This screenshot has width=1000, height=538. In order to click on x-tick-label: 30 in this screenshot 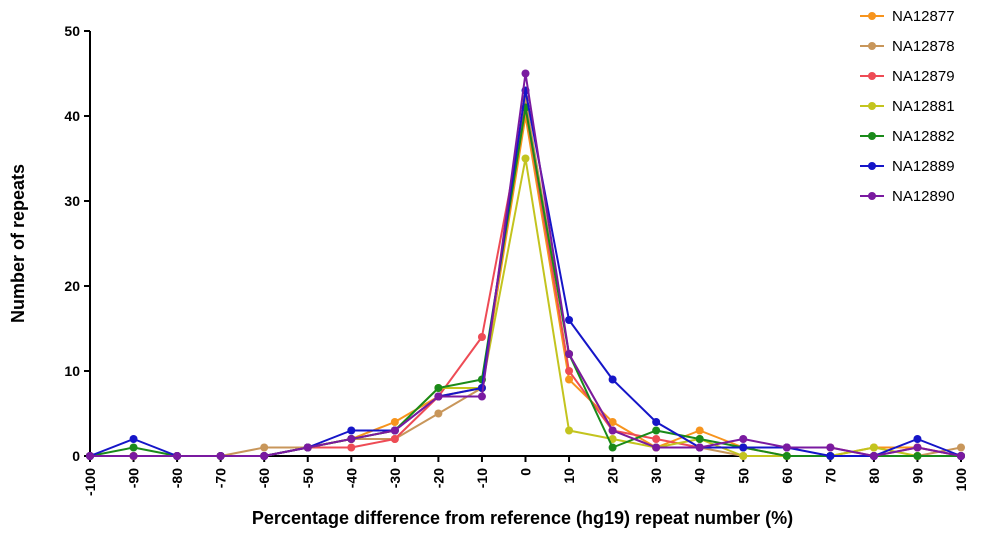, I will do `click(656, 476)`.